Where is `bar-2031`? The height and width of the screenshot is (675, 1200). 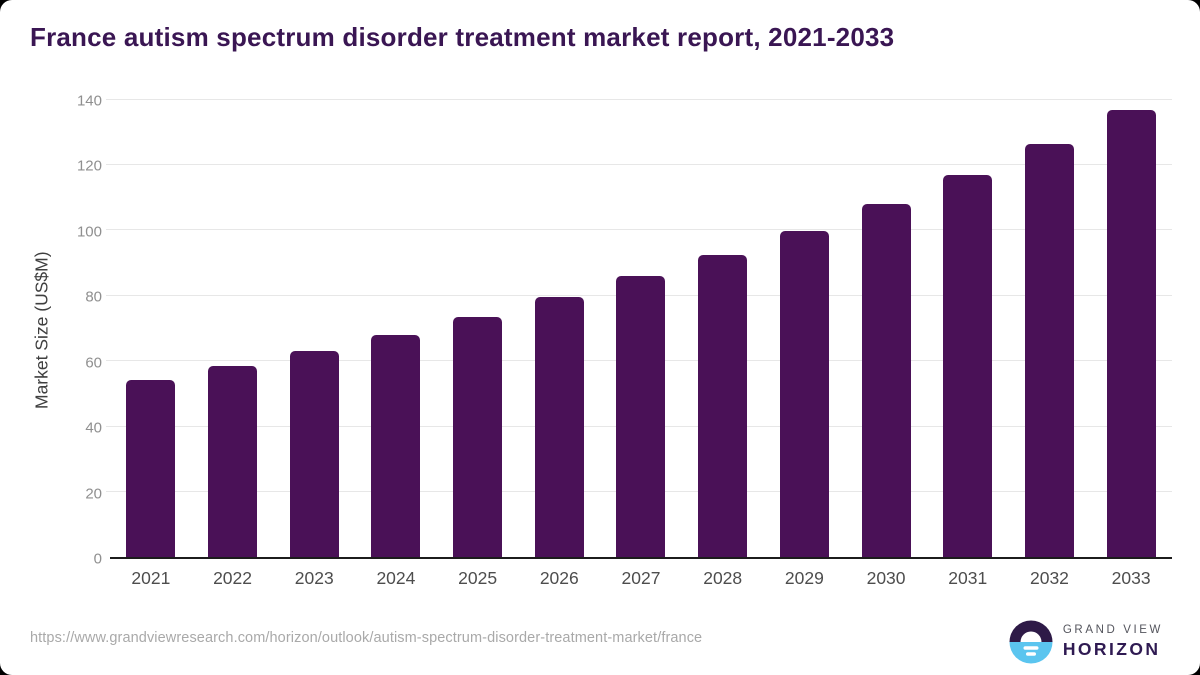
bar-2031 is located at coordinates (968, 366).